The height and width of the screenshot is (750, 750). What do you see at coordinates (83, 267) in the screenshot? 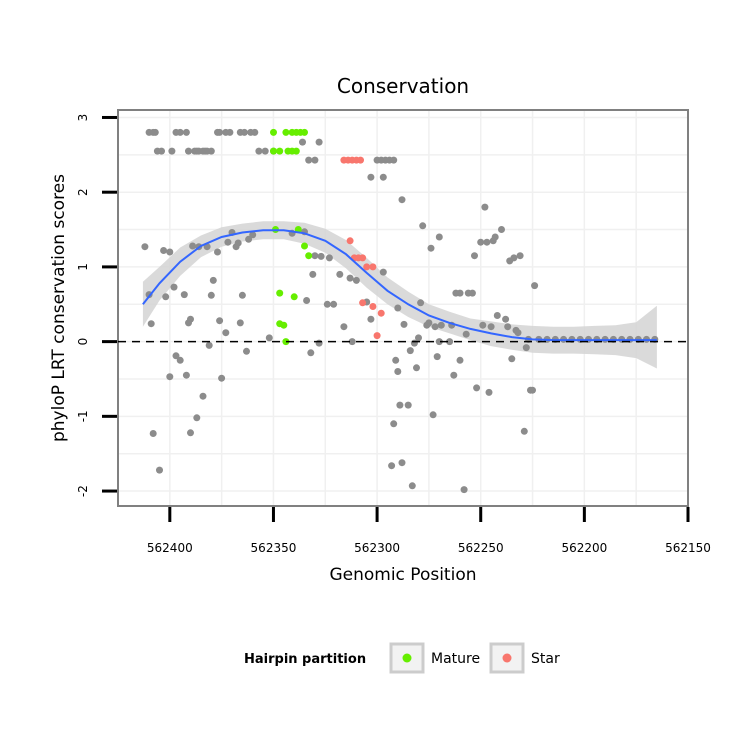
I see `y-tick-label: 1` at bounding box center [83, 267].